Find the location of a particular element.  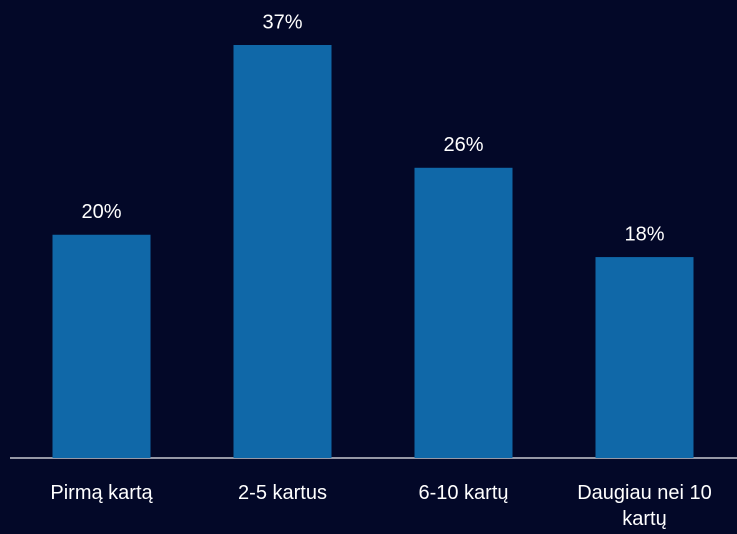

data-label: 20% is located at coordinates (101, 212).